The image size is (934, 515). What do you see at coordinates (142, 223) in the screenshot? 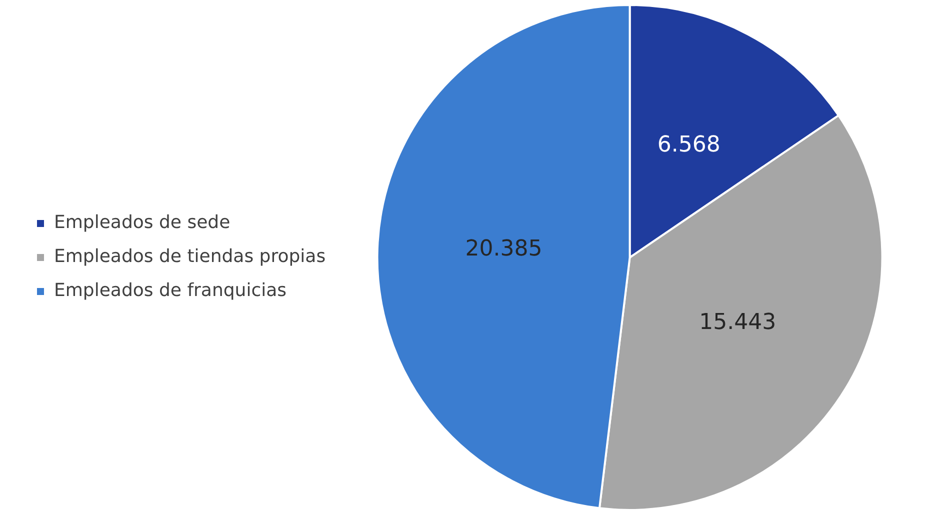
I see `legend-label: Empleados de sede` at bounding box center [142, 223].